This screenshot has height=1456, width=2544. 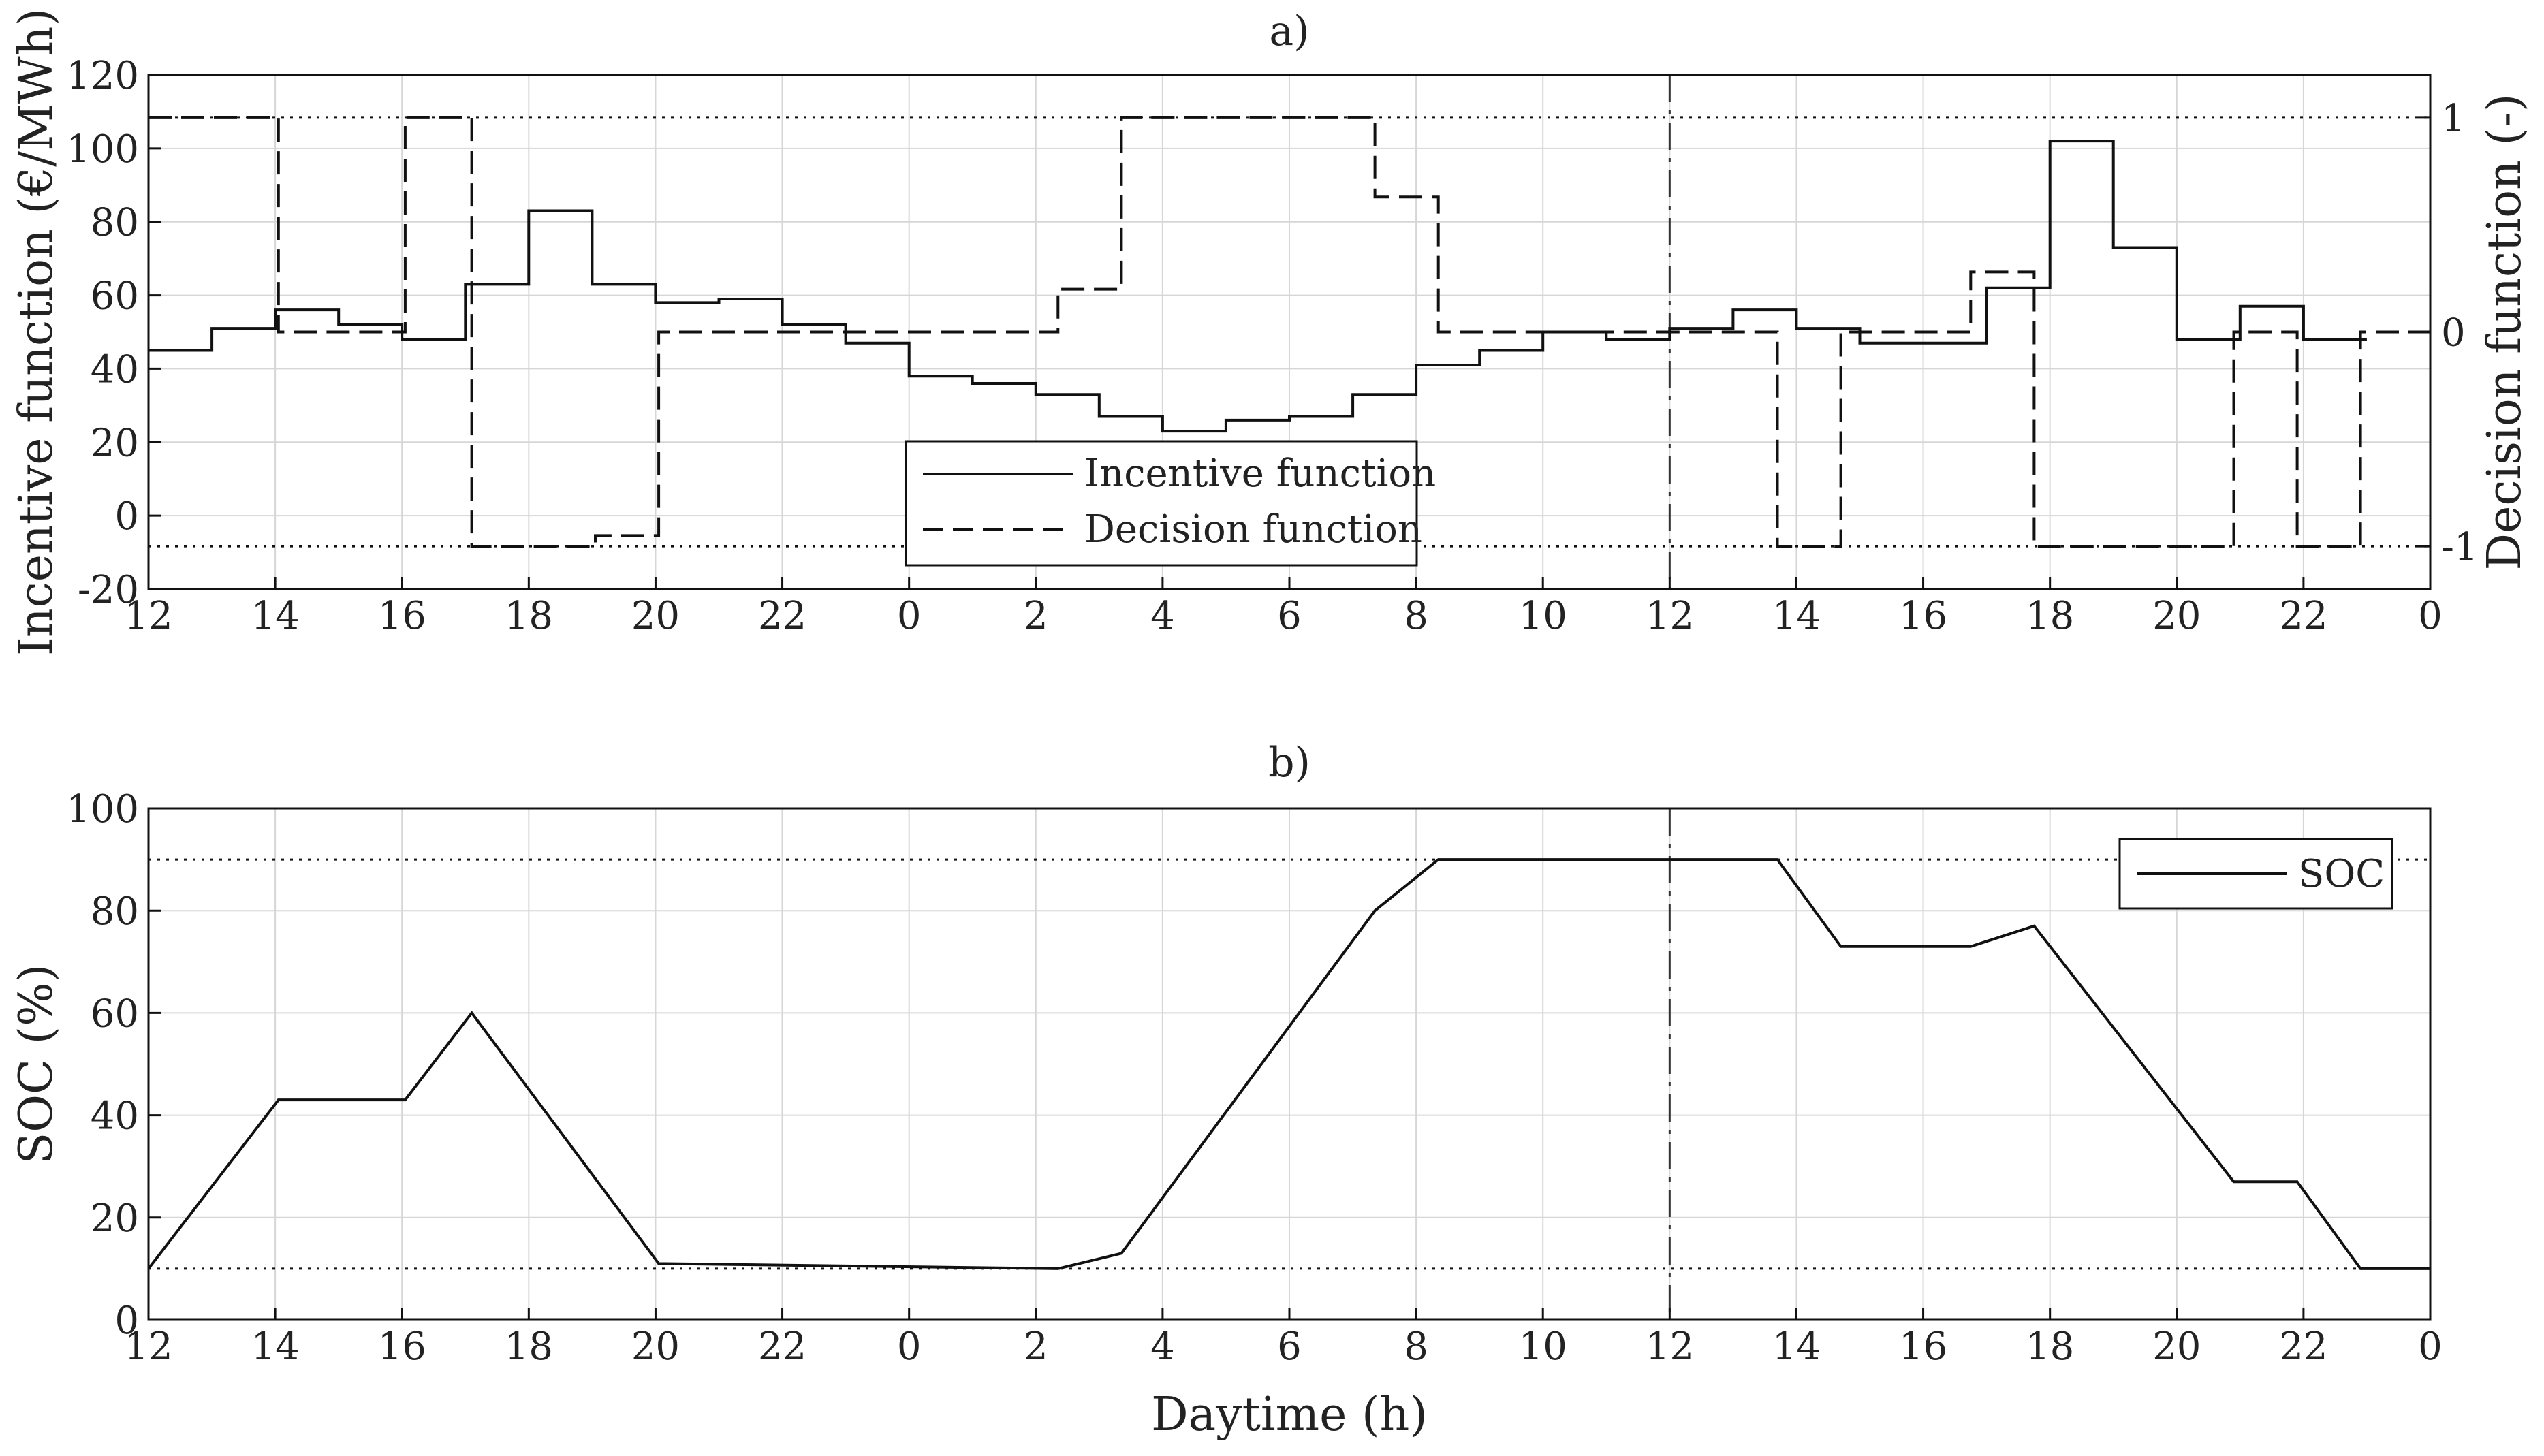 I want to click on chart-a-x-tick-label: 6, so click(x=1289, y=616).